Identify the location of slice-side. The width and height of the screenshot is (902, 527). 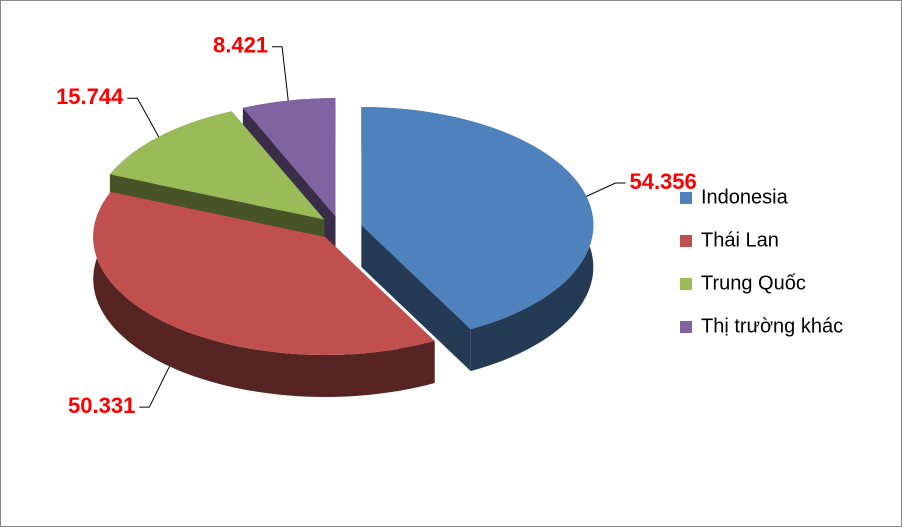
(416, 298).